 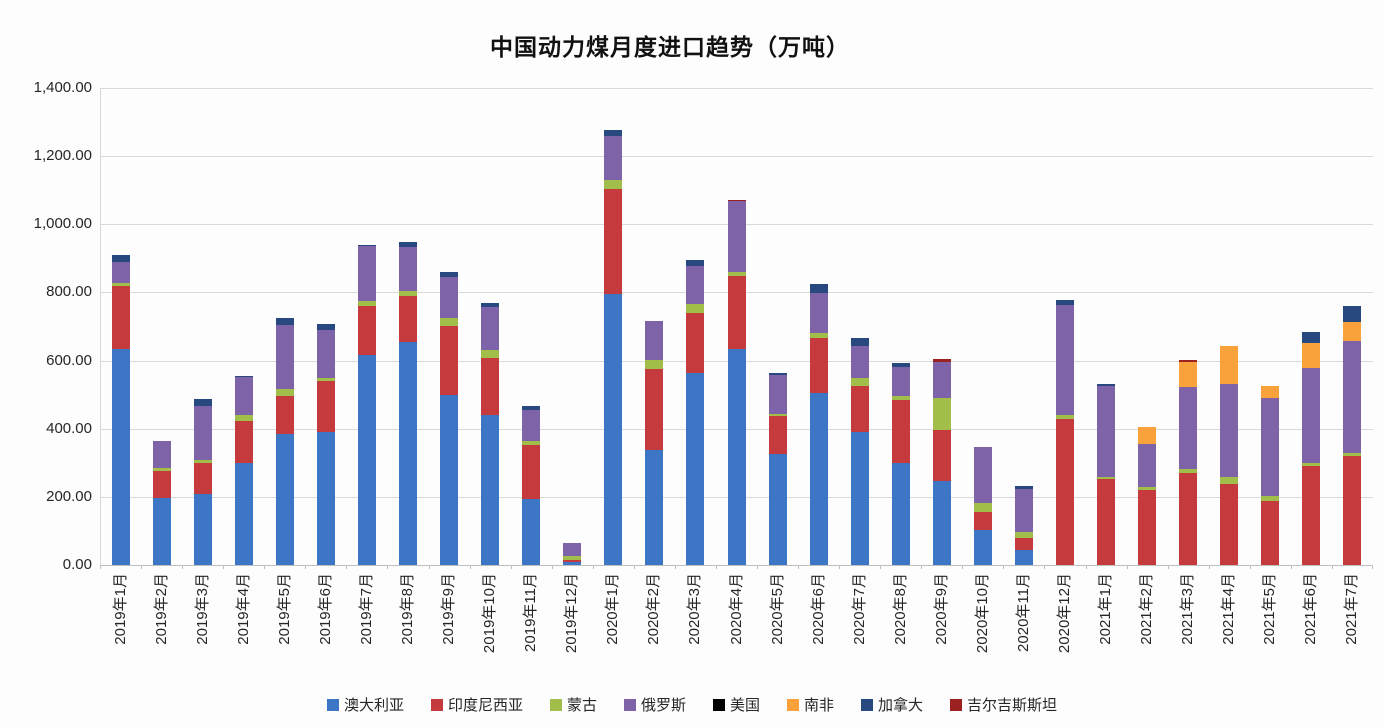 What do you see at coordinates (202, 609) in the screenshot?
I see `x-tick-label-2019年3月: 2019年3月` at bounding box center [202, 609].